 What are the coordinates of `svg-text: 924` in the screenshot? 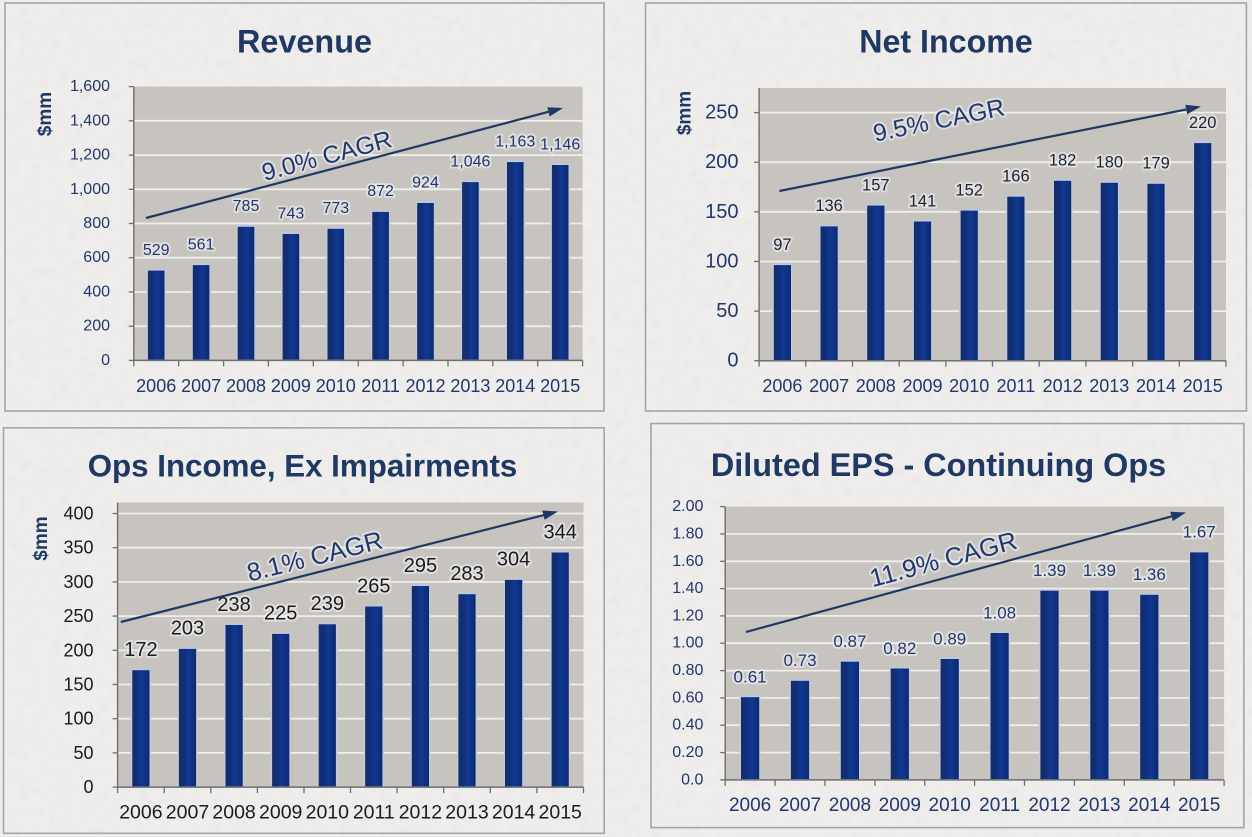 It's located at (425, 182).